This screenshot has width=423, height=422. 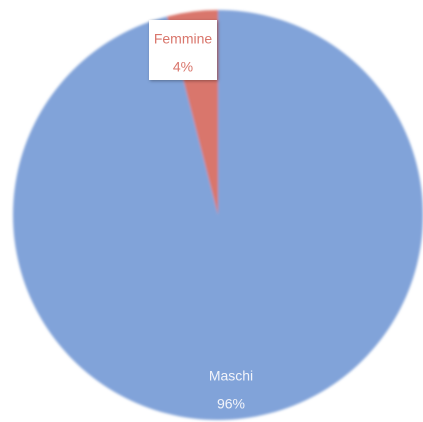 What do you see at coordinates (231, 376) in the screenshot?
I see `category-label: Maschi` at bounding box center [231, 376].